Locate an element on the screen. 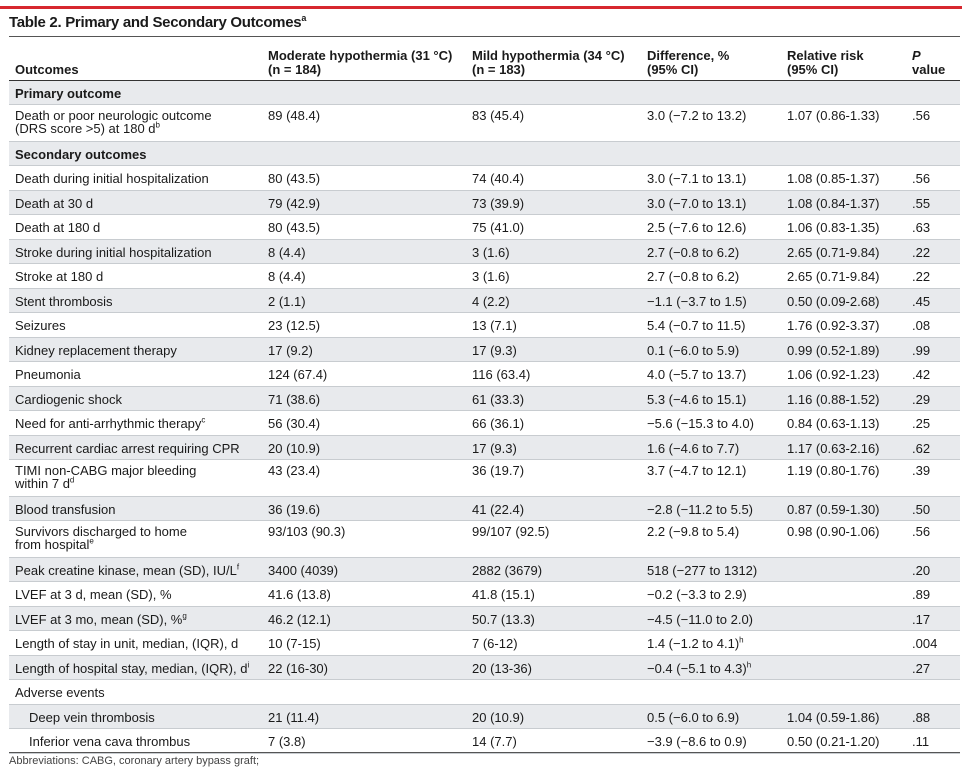 The width and height of the screenshot is (972, 767). section-row-adverse: Adverse events is located at coordinates (484, 692).